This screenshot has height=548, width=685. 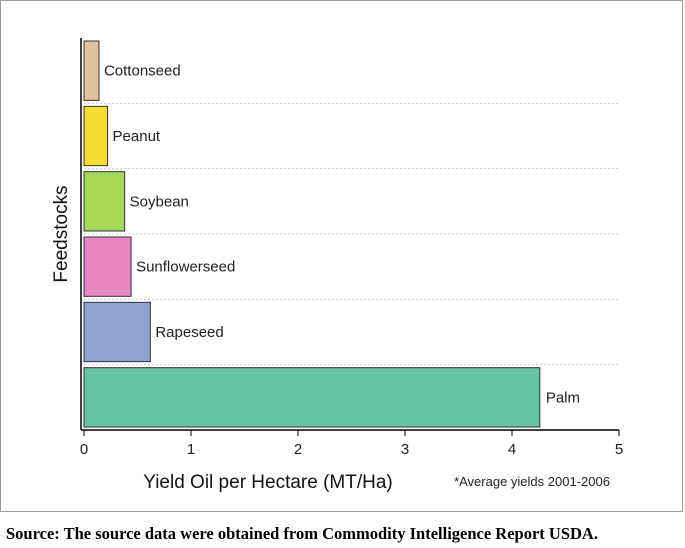 I want to click on x-tick-label: 1, so click(x=191, y=449).